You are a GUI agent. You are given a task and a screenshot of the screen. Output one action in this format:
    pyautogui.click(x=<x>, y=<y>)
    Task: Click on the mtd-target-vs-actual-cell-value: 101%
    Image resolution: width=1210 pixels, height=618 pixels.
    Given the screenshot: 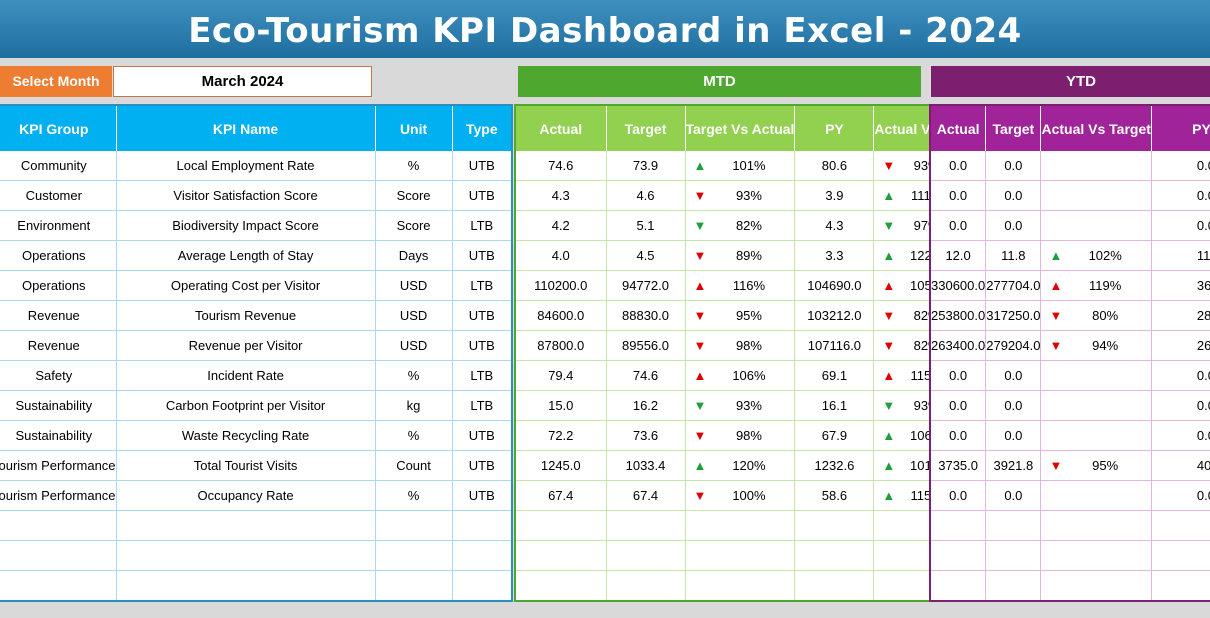 What is the action you would take?
    pyautogui.click(x=749, y=165)
    